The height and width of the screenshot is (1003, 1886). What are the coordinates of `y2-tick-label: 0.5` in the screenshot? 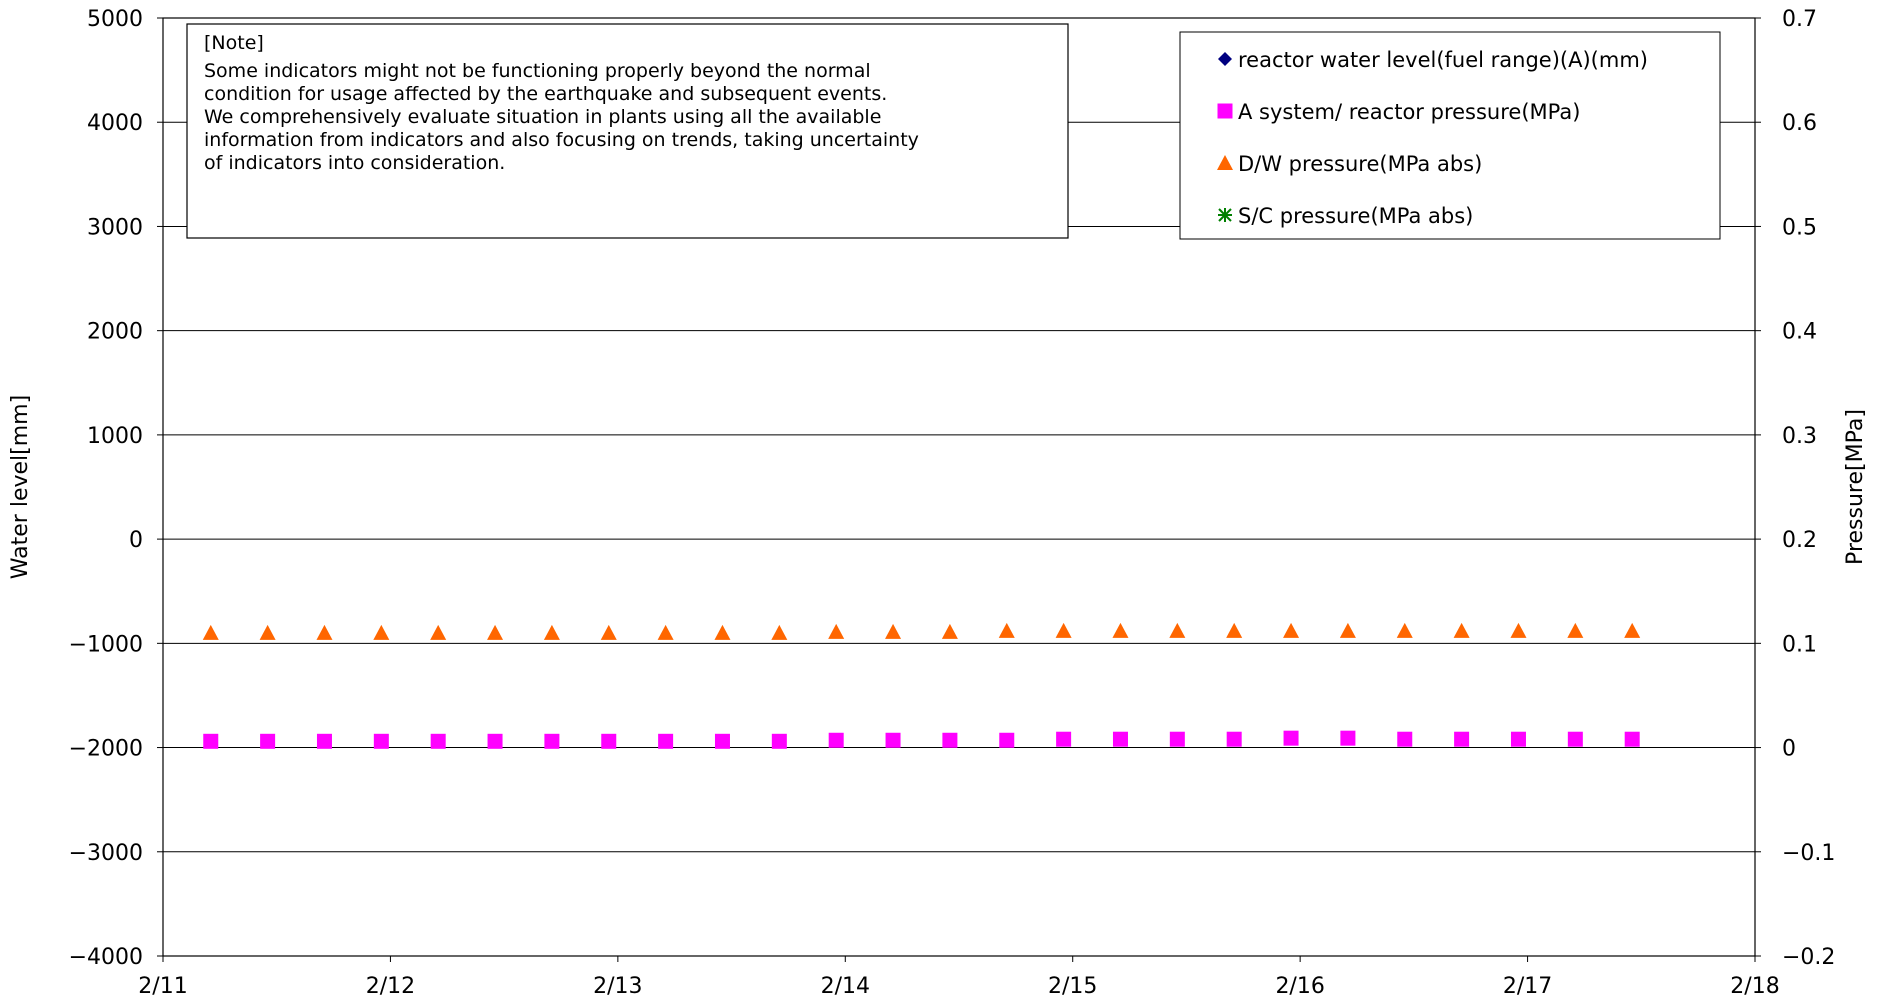 It's located at (1799, 227).